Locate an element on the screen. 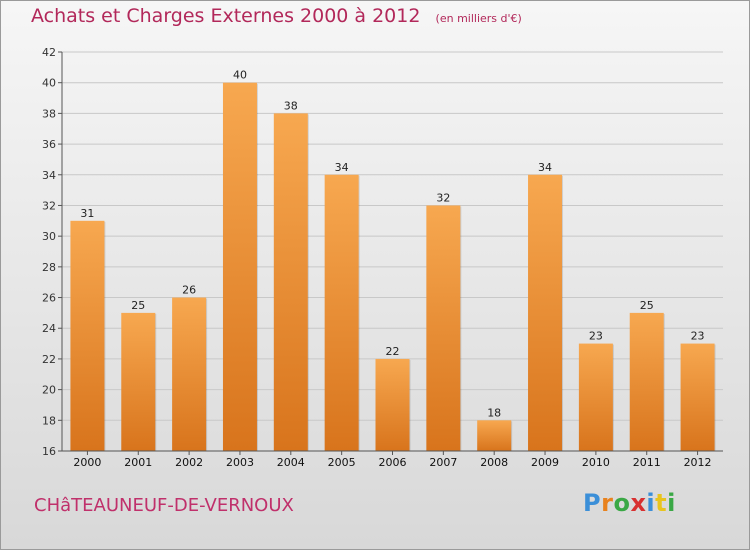 This screenshot has width=750, height=550. x-tick-label: 2010 is located at coordinates (596, 462).